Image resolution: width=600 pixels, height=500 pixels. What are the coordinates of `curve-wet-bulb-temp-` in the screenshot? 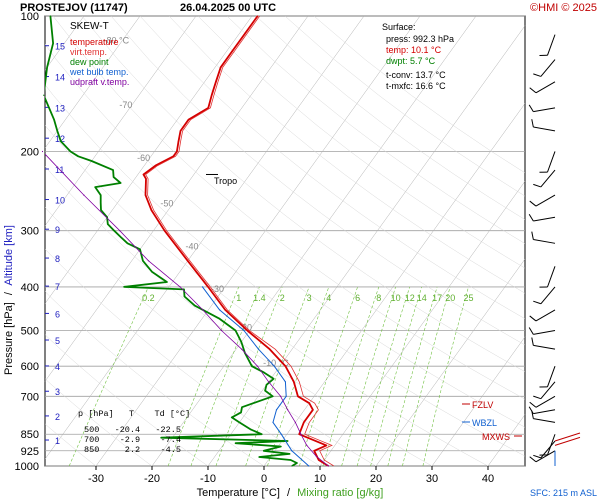 It's located at (256, 376).